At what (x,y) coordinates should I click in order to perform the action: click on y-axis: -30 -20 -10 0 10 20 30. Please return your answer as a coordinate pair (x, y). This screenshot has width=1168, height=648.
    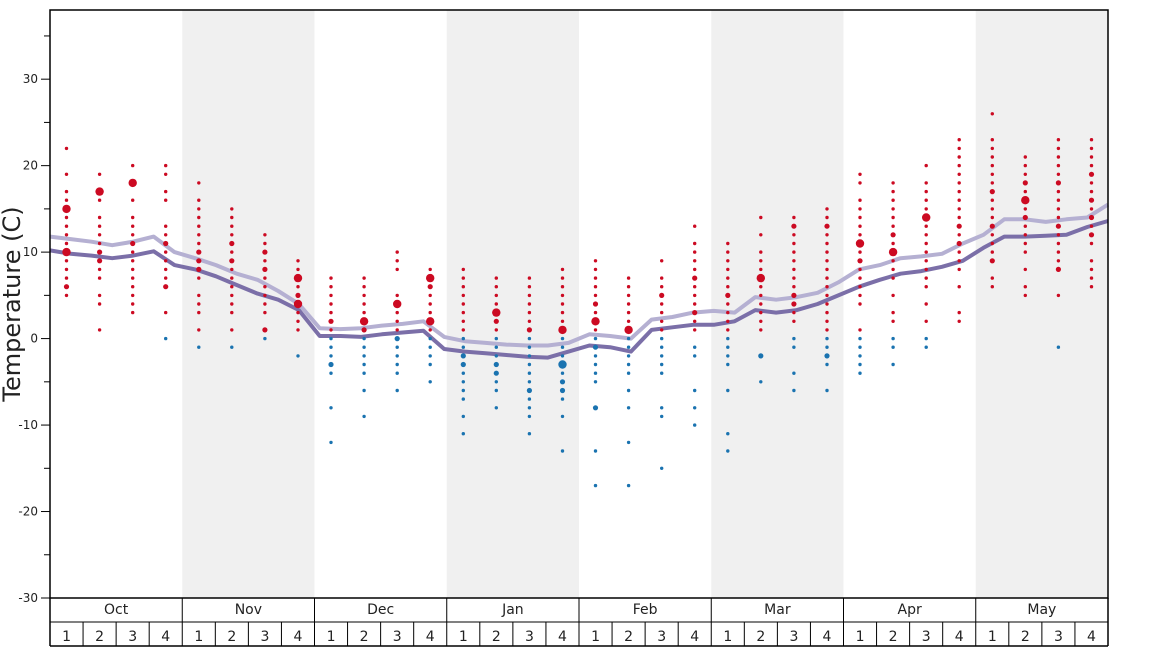
    Looking at the image, I should click on (34, 320).